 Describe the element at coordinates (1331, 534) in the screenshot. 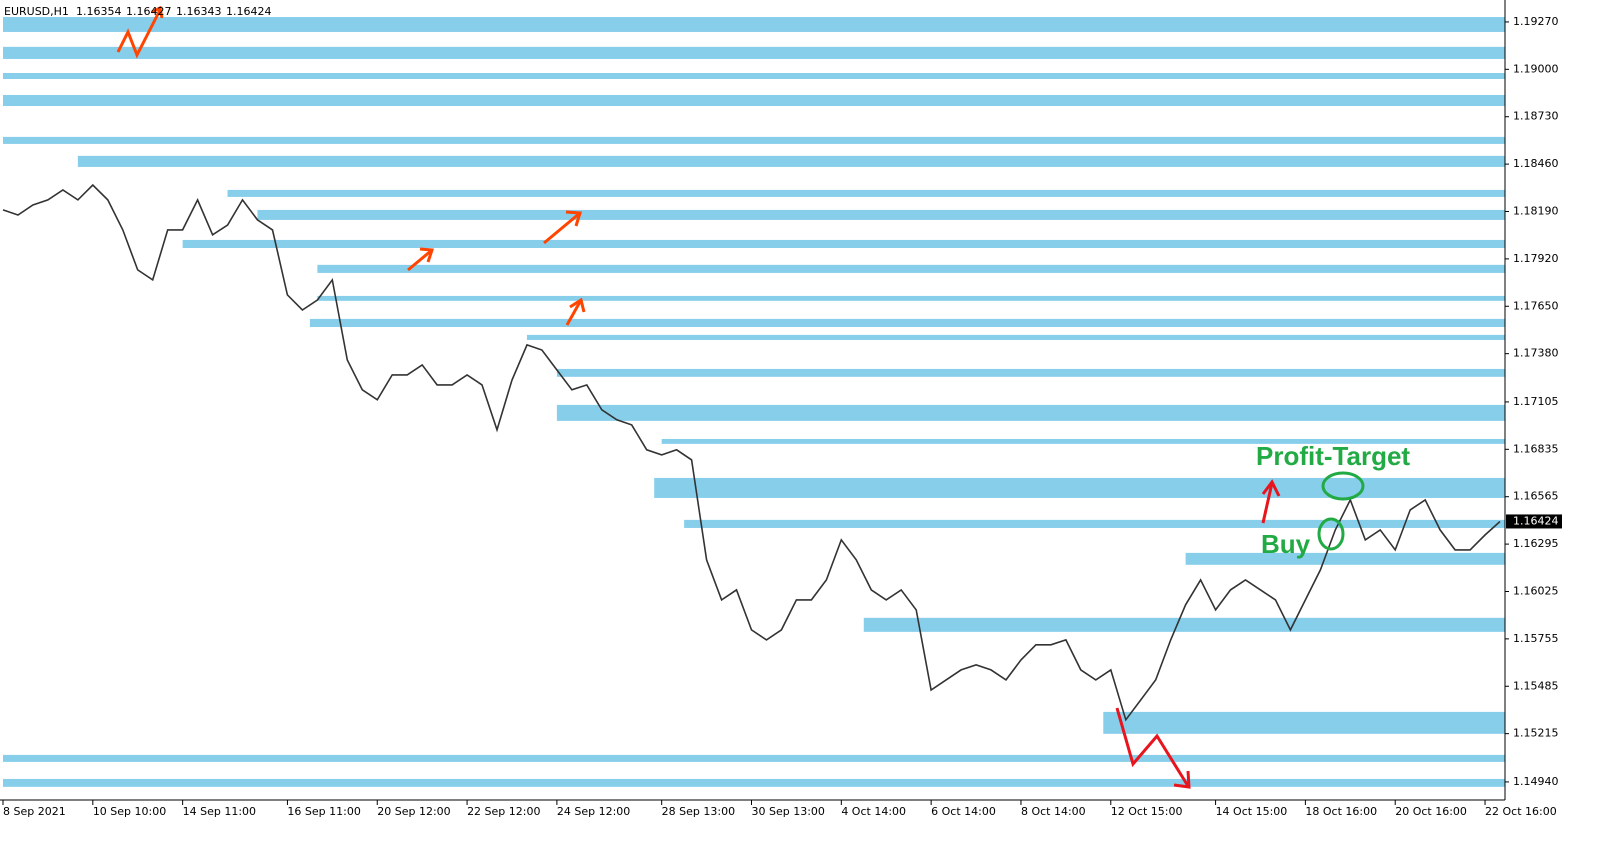

I see `buy-circle` at that location.